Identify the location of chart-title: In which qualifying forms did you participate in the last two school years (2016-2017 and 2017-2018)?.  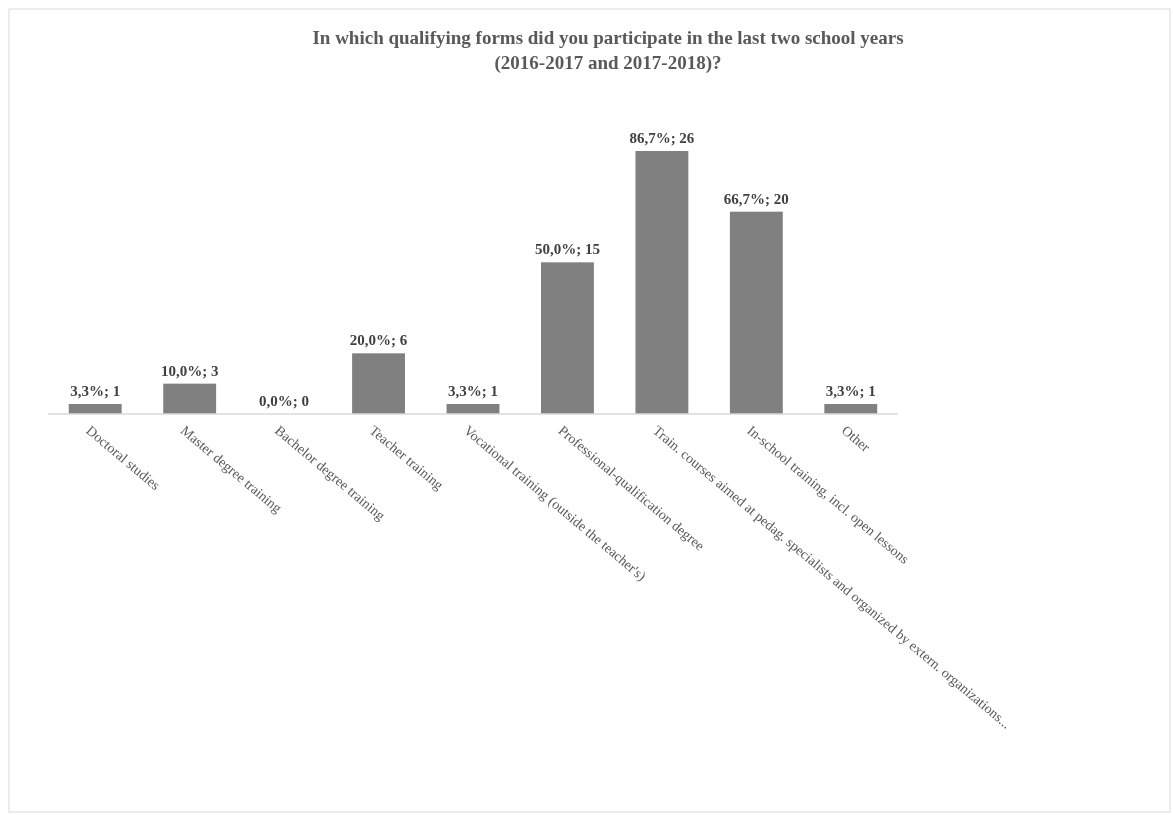
(608, 50).